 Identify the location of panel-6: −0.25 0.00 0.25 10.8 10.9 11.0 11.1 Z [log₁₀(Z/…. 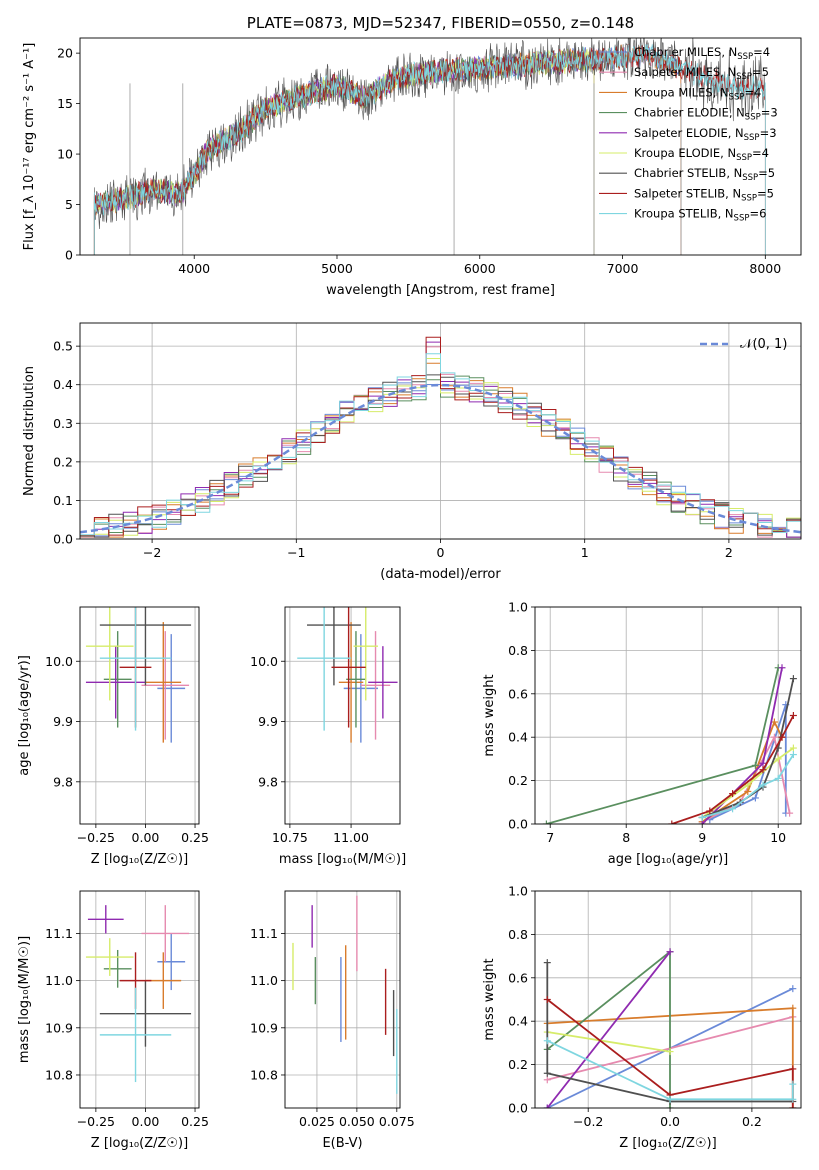
(113, 1020).